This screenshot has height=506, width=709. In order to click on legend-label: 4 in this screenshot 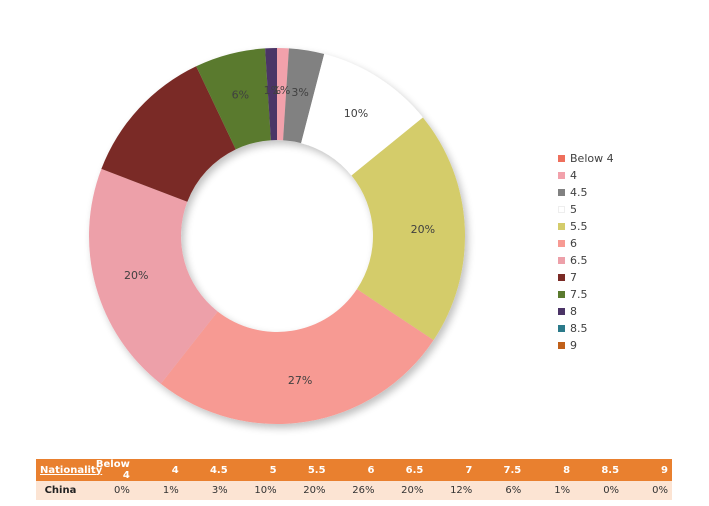, I will do `click(573, 175)`.